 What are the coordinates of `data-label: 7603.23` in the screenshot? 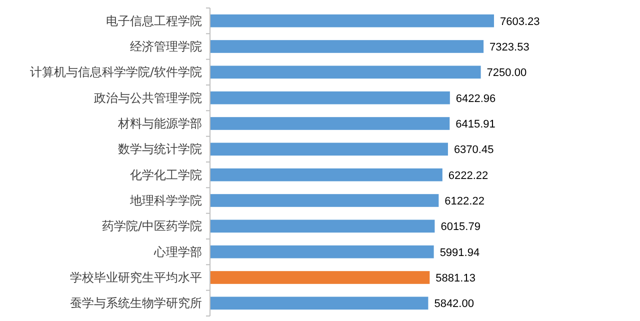 It's located at (520, 22).